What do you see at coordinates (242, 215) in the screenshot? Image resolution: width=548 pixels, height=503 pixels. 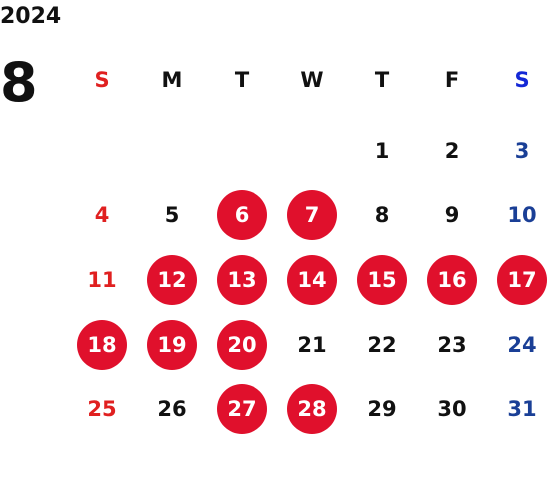 I see `day-6-highlighted: 6` at bounding box center [242, 215].